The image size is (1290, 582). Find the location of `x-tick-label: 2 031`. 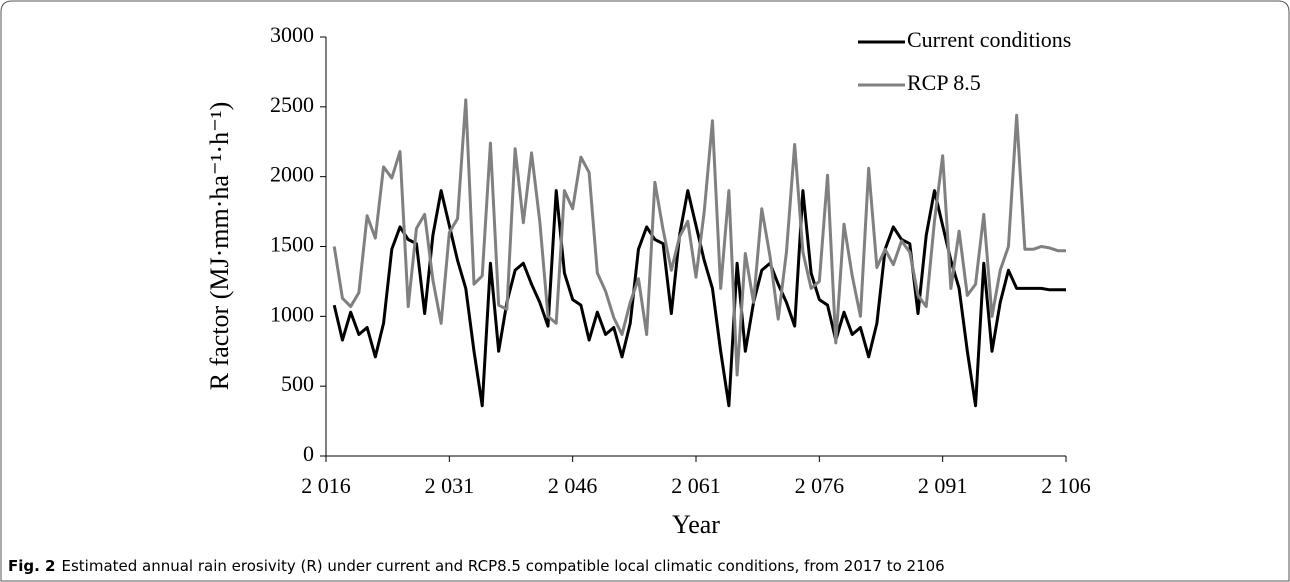

x-tick-label: 2 031 is located at coordinates (450, 485).